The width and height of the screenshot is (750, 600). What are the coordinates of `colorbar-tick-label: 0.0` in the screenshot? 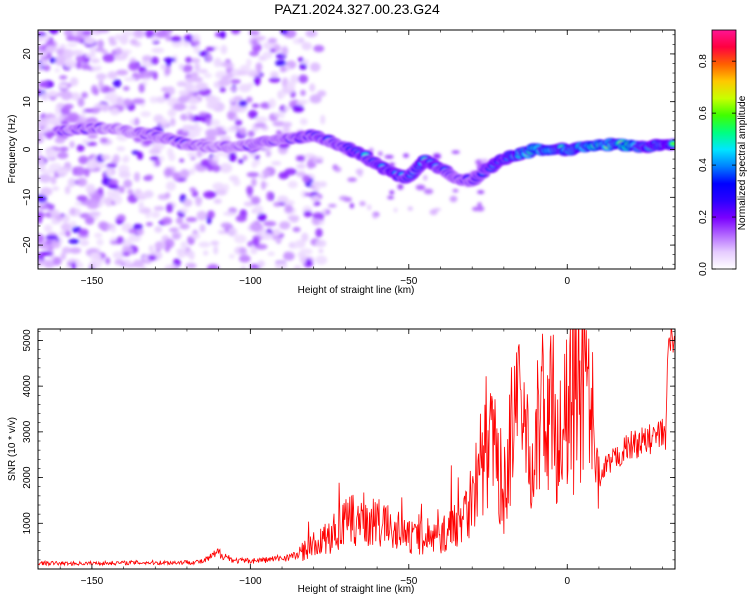 It's located at (703, 269).